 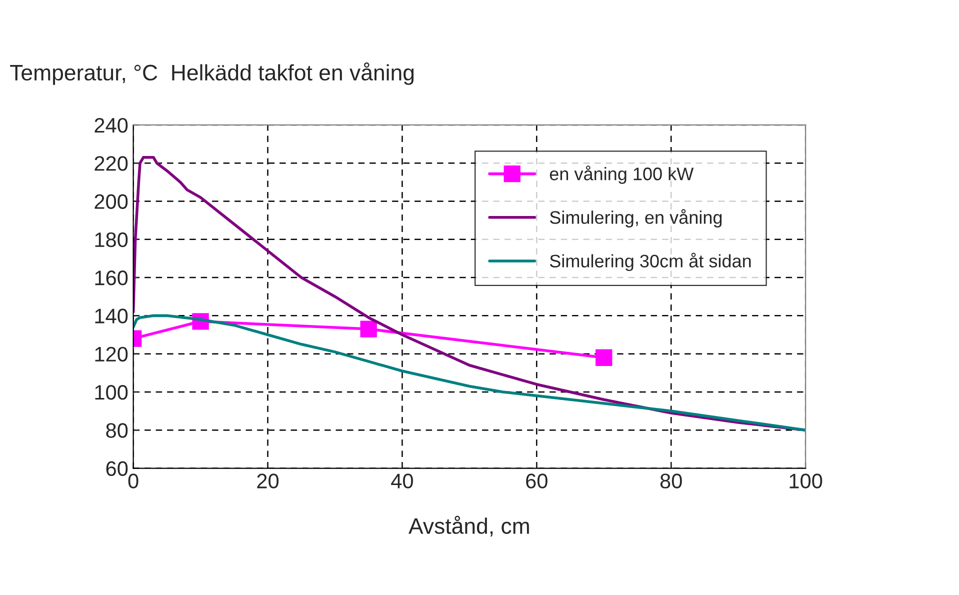 I want to click on x-tick-label: 0, so click(x=133, y=481).